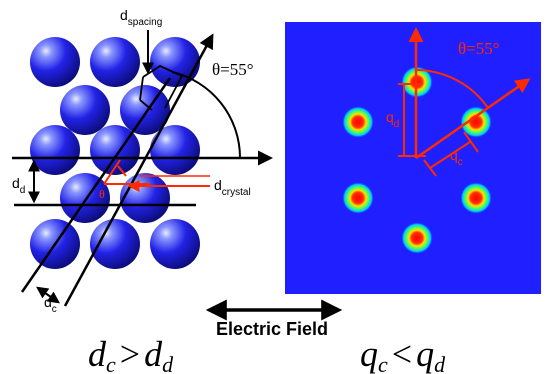  Describe the element at coordinates (141, 17) in the screenshot. I see `d-spacing-label: dspacing` at that location.